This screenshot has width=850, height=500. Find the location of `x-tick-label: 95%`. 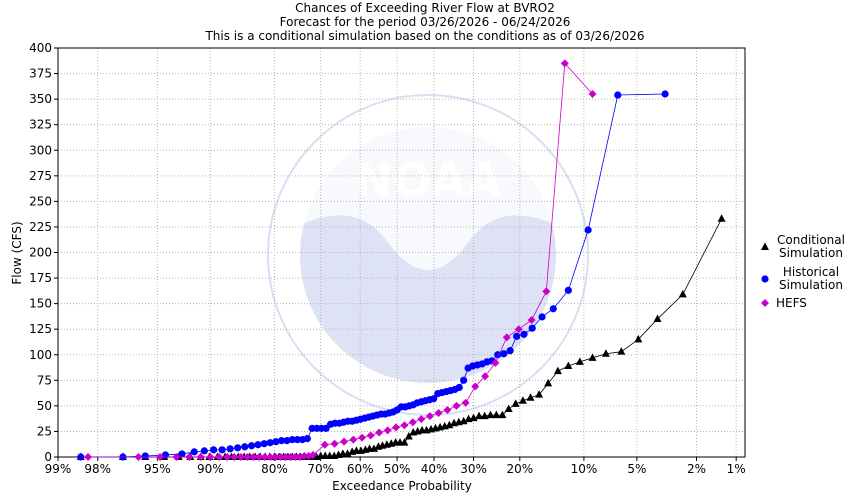

x-tick-label: 95% is located at coordinates (157, 469).